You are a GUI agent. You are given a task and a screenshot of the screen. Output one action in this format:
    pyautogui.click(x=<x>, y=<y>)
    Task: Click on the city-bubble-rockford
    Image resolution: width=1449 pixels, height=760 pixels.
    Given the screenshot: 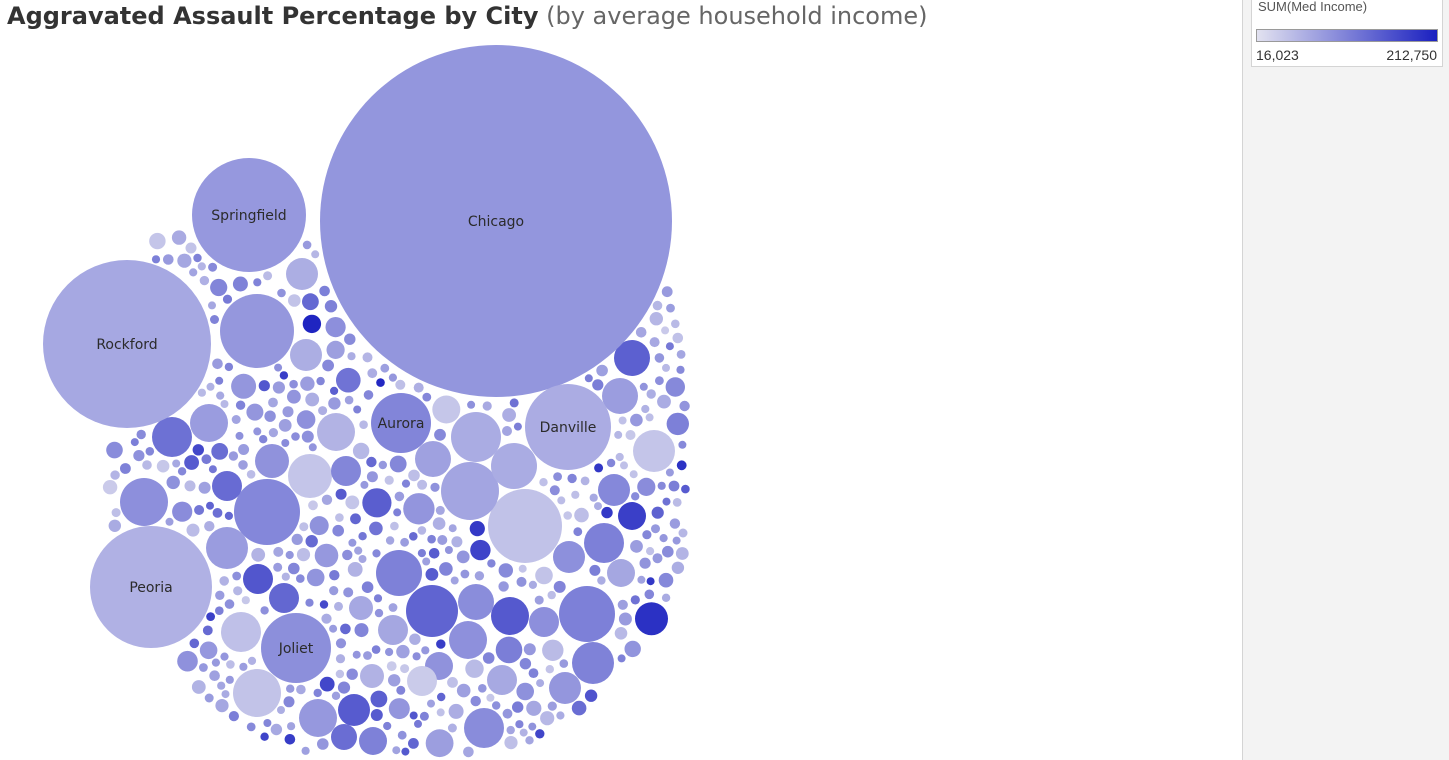 What is the action you would take?
    pyautogui.click(x=127, y=344)
    